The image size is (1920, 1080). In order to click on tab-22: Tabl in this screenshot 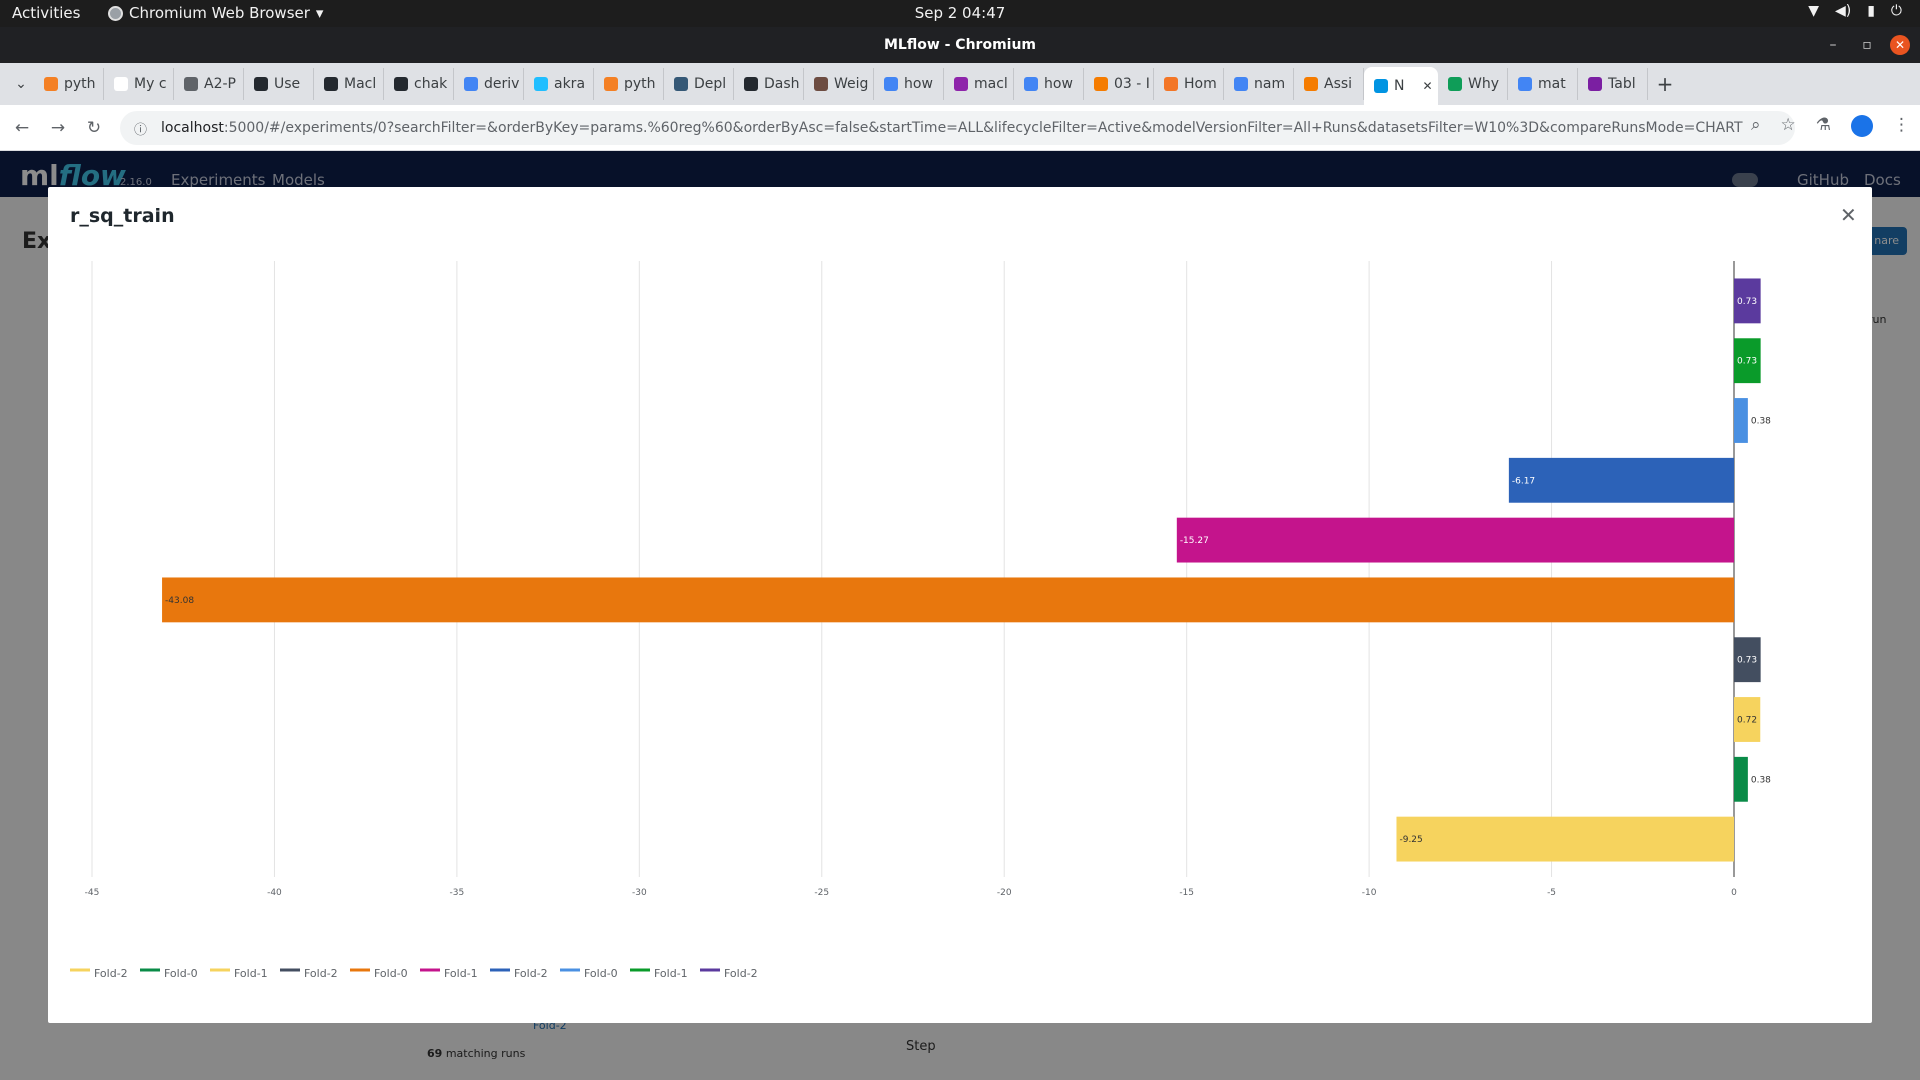, I will do `click(1613, 84)`.